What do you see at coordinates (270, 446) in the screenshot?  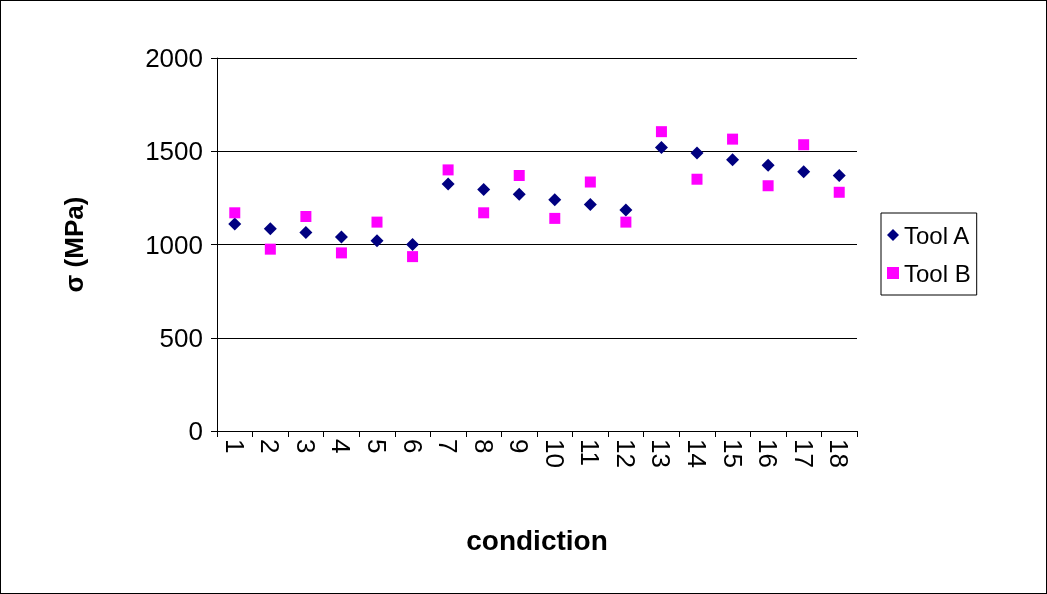 I see `x-tick-label: 2` at bounding box center [270, 446].